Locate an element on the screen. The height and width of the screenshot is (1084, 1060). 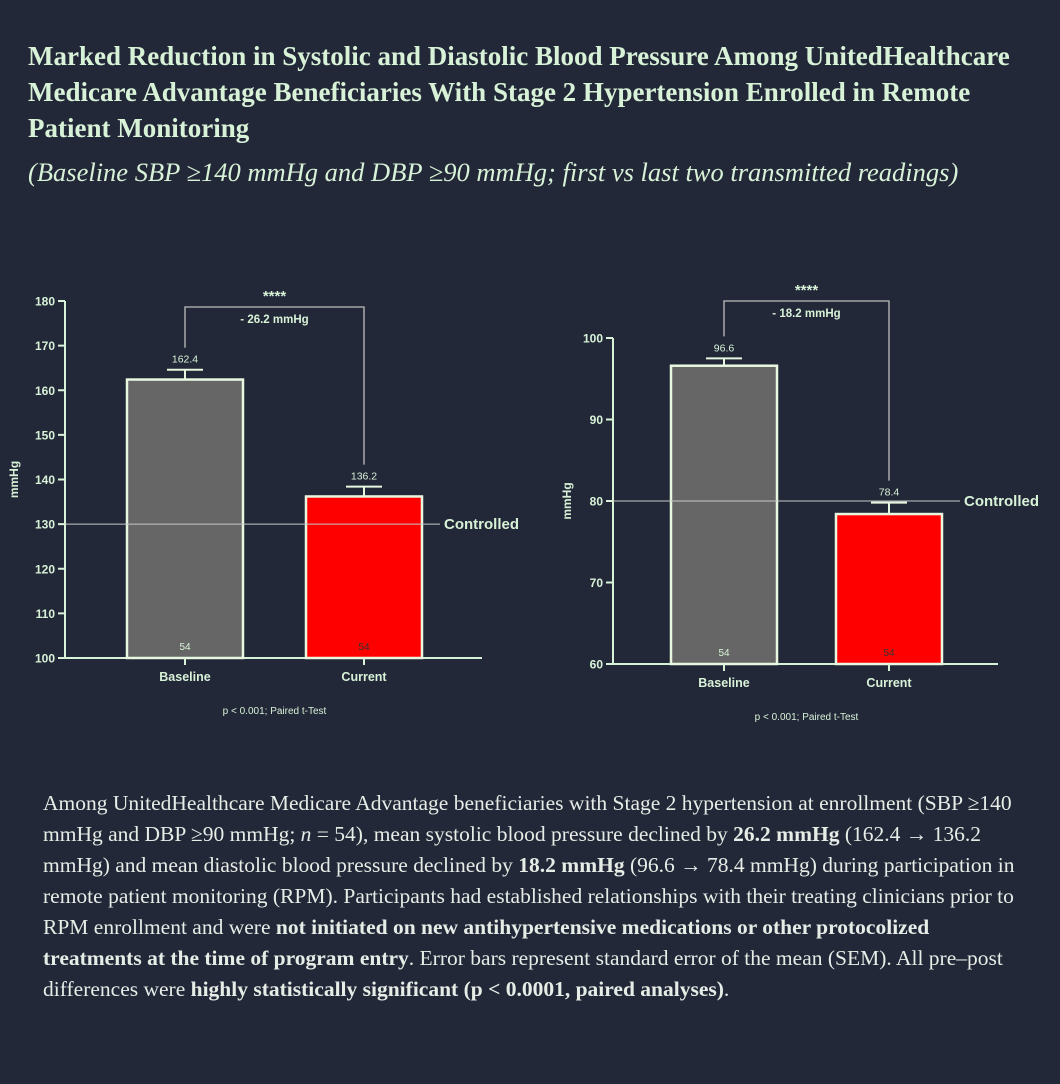
chart1-value-label: 162.4 is located at coordinates (185, 360).